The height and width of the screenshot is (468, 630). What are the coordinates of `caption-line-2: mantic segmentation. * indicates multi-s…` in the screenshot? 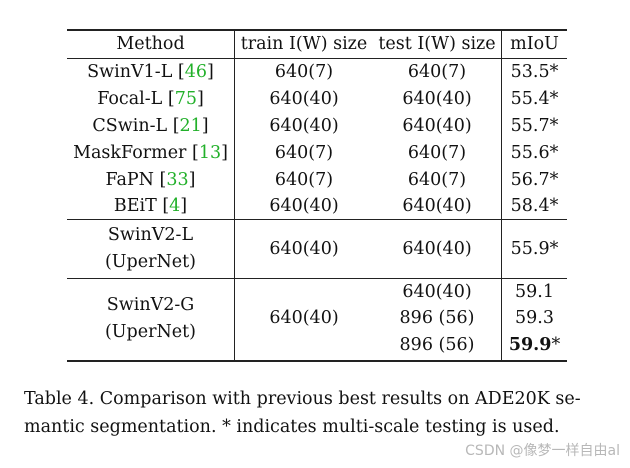 It's located at (292, 427).